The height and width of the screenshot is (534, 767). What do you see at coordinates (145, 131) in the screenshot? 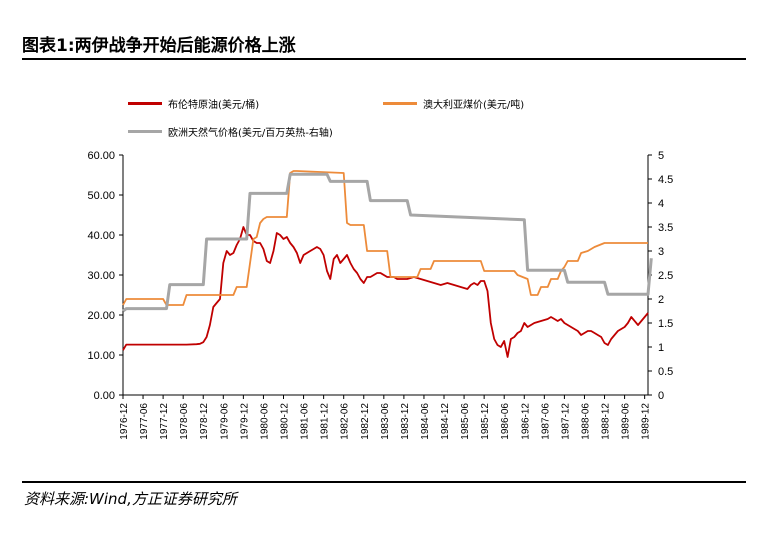
I see `legend-swatch-gas` at bounding box center [145, 131].